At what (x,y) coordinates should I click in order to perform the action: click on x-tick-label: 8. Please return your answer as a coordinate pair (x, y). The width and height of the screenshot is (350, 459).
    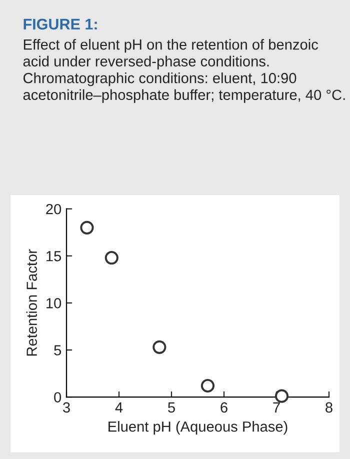
    Looking at the image, I should click on (329, 407).